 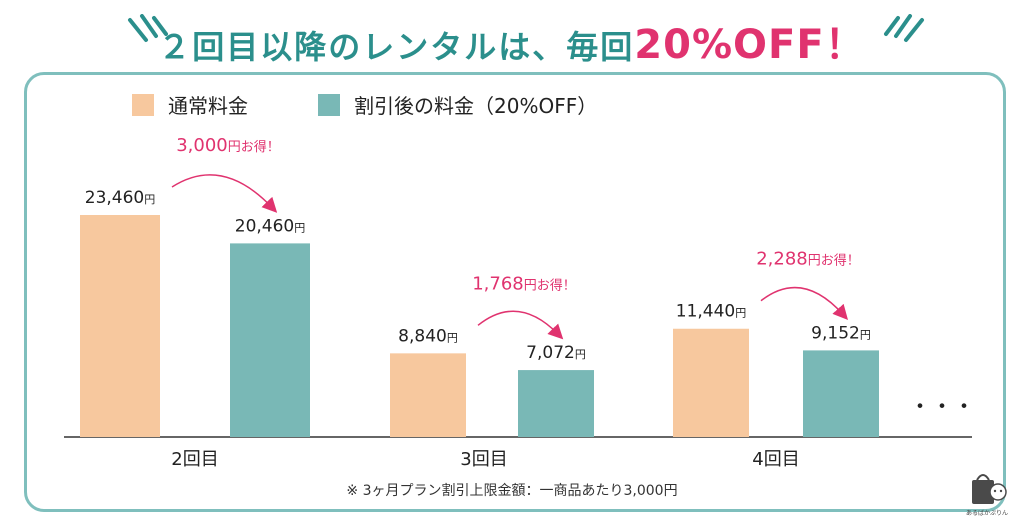 I want to click on continuation-dots: ・・・, so click(x=942, y=407).